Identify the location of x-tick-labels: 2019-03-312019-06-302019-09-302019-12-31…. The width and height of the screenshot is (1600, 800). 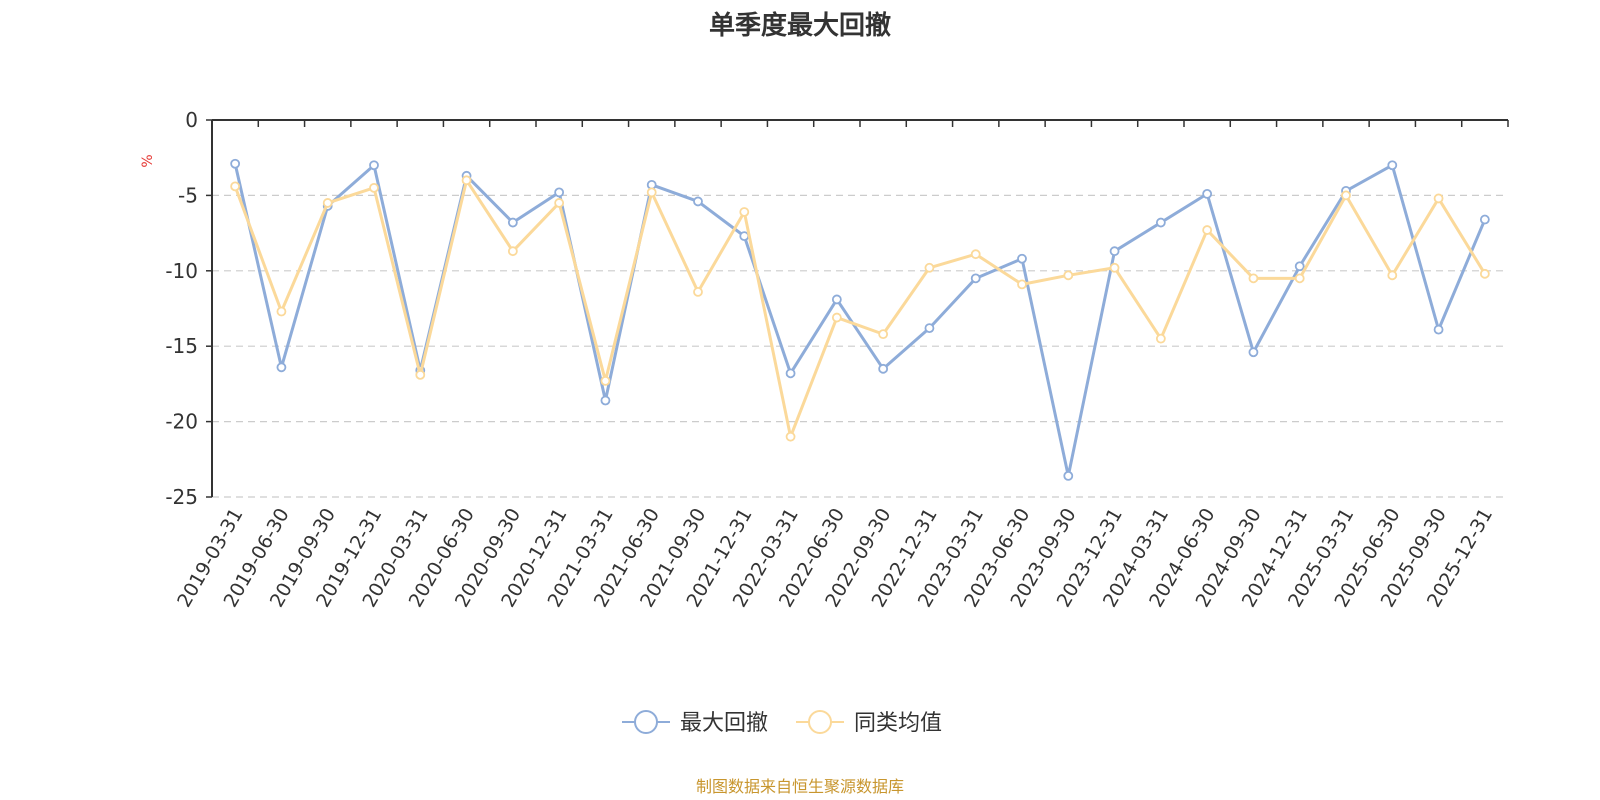
(835, 558).